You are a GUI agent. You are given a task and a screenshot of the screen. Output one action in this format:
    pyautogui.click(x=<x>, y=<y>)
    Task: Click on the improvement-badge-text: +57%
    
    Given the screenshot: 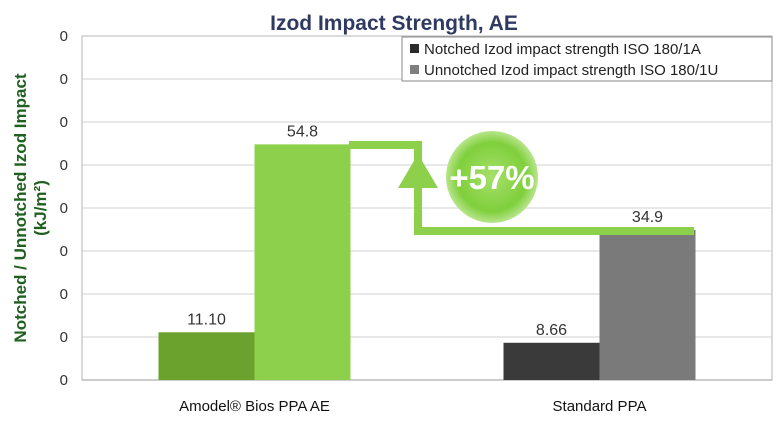 What is the action you would take?
    pyautogui.click(x=491, y=177)
    